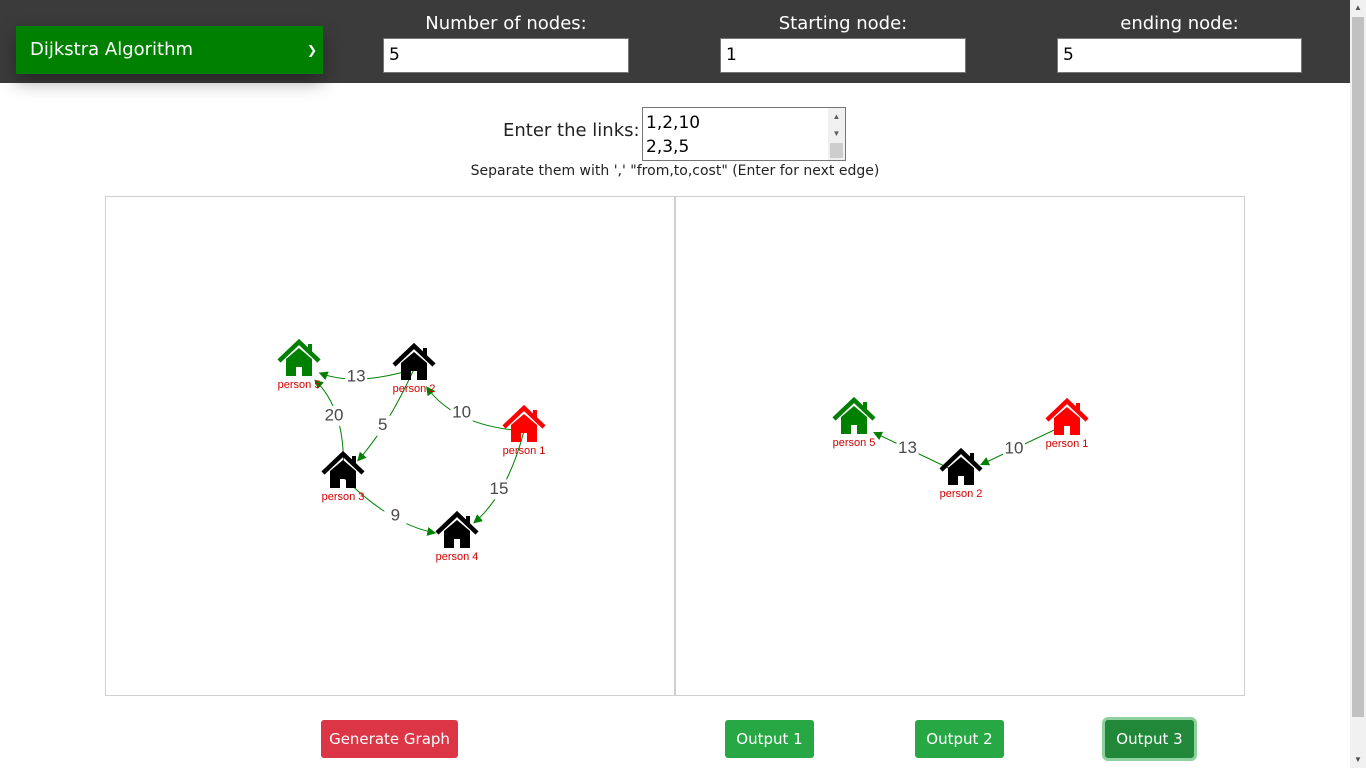 This screenshot has height=768, width=1366. I want to click on page-scrollbar: ▲ ▼, so click(1358, 384).